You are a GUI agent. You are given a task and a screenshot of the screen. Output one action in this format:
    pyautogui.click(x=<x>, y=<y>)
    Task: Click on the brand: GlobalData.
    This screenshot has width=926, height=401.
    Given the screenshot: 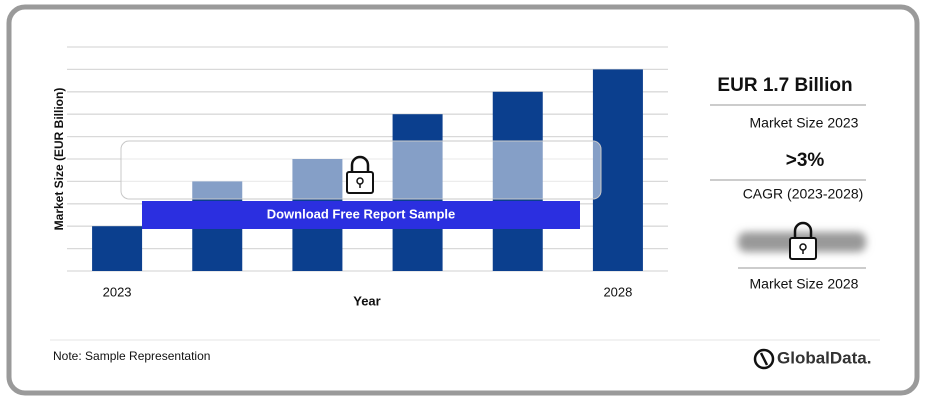 What is the action you would take?
    pyautogui.click(x=824, y=357)
    